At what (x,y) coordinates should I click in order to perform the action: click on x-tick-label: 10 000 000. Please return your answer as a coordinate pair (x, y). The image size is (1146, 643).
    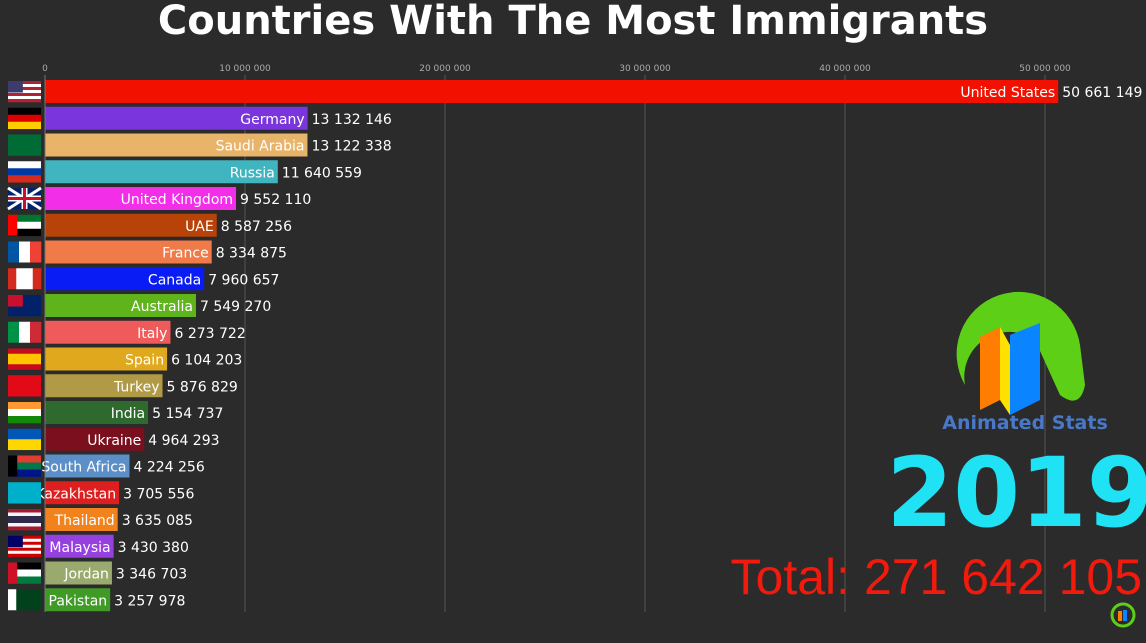
    Looking at the image, I should click on (245, 69).